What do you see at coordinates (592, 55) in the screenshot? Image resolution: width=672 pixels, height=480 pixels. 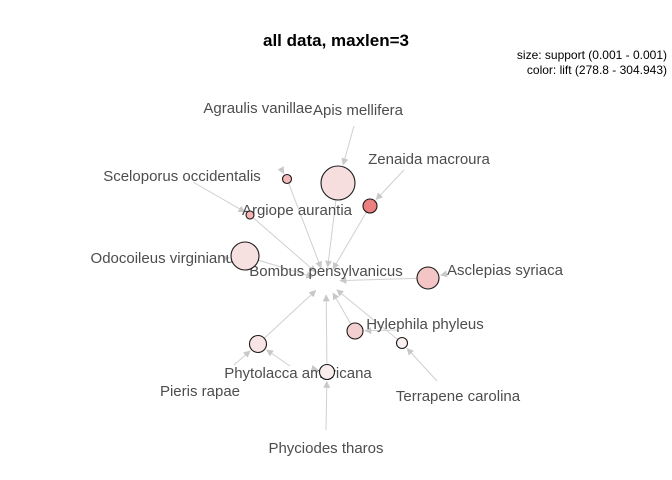 I see `legend-size: size: support (0.001 - 0.001)` at bounding box center [592, 55].